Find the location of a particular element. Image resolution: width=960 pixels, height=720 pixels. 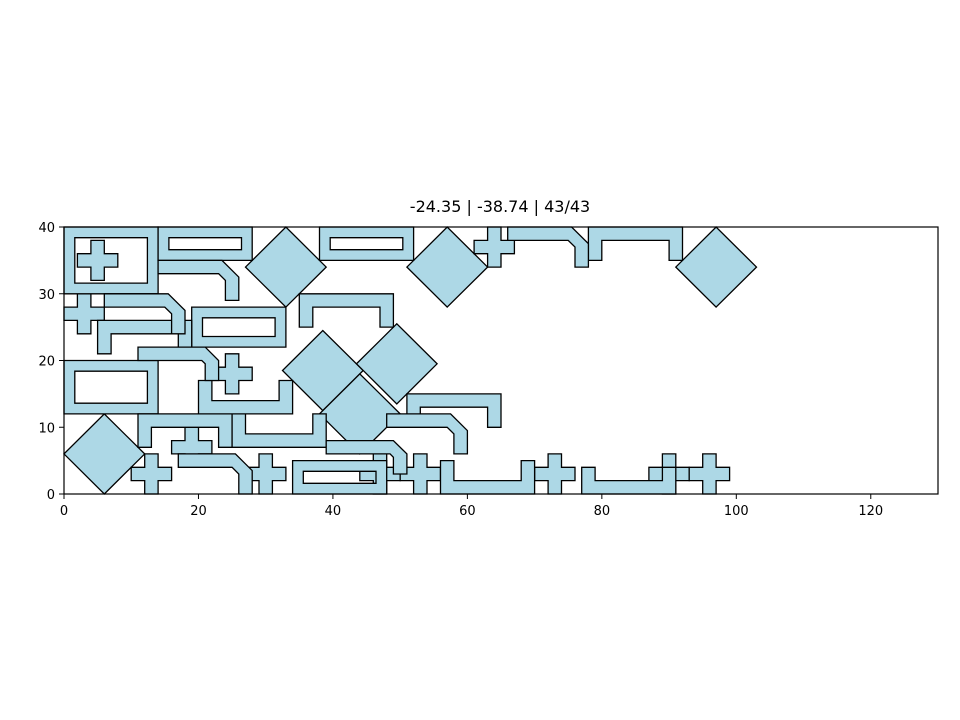

y-tick-label: 30 is located at coordinates (46, 295).